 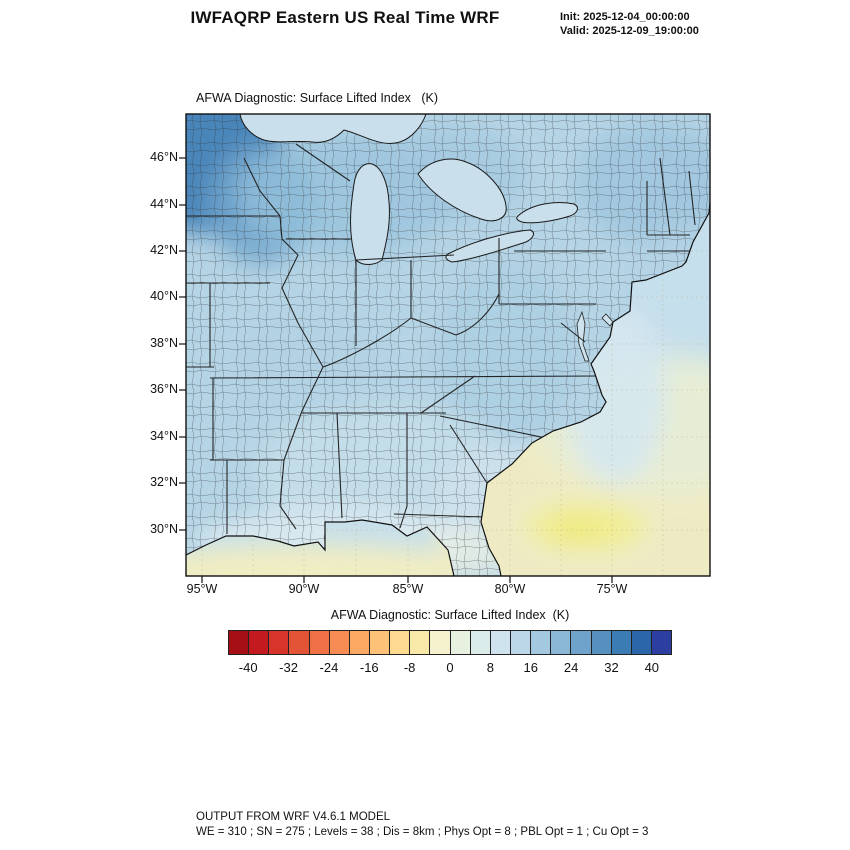 I want to click on colorbar, so click(x=450, y=642).